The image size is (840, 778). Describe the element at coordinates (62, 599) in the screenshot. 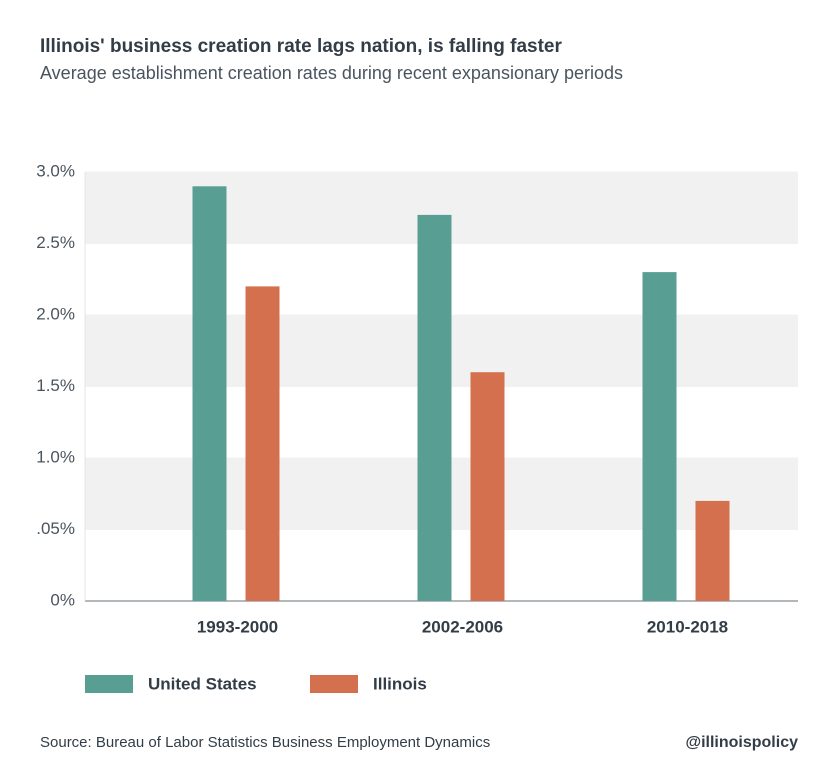

I see `y-tick-label: 0%` at that location.